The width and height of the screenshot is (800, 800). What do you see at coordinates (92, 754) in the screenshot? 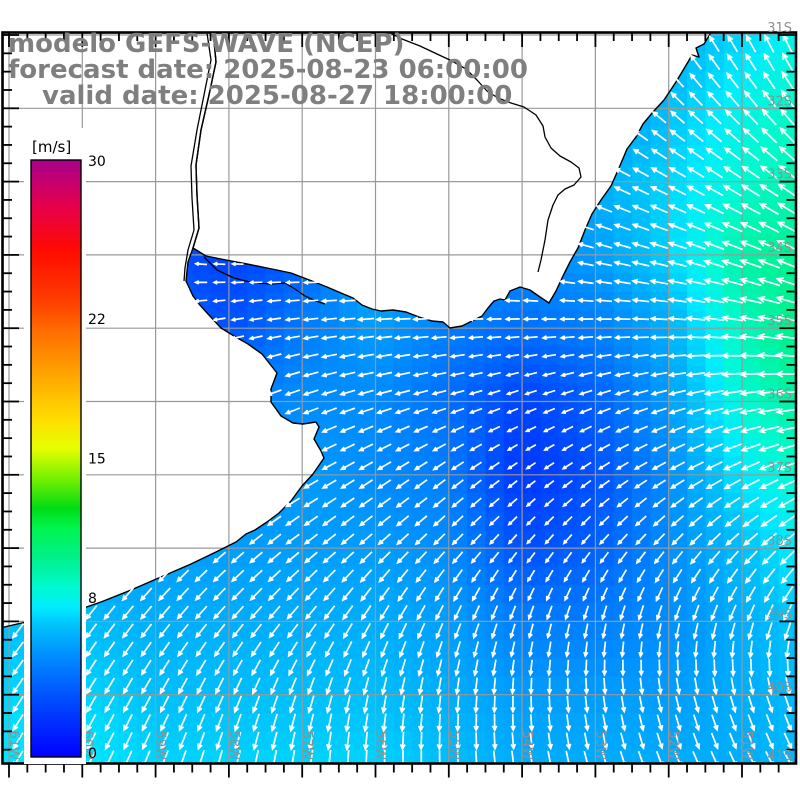
I see `colorbar-tick-label: 0` at bounding box center [92, 754].